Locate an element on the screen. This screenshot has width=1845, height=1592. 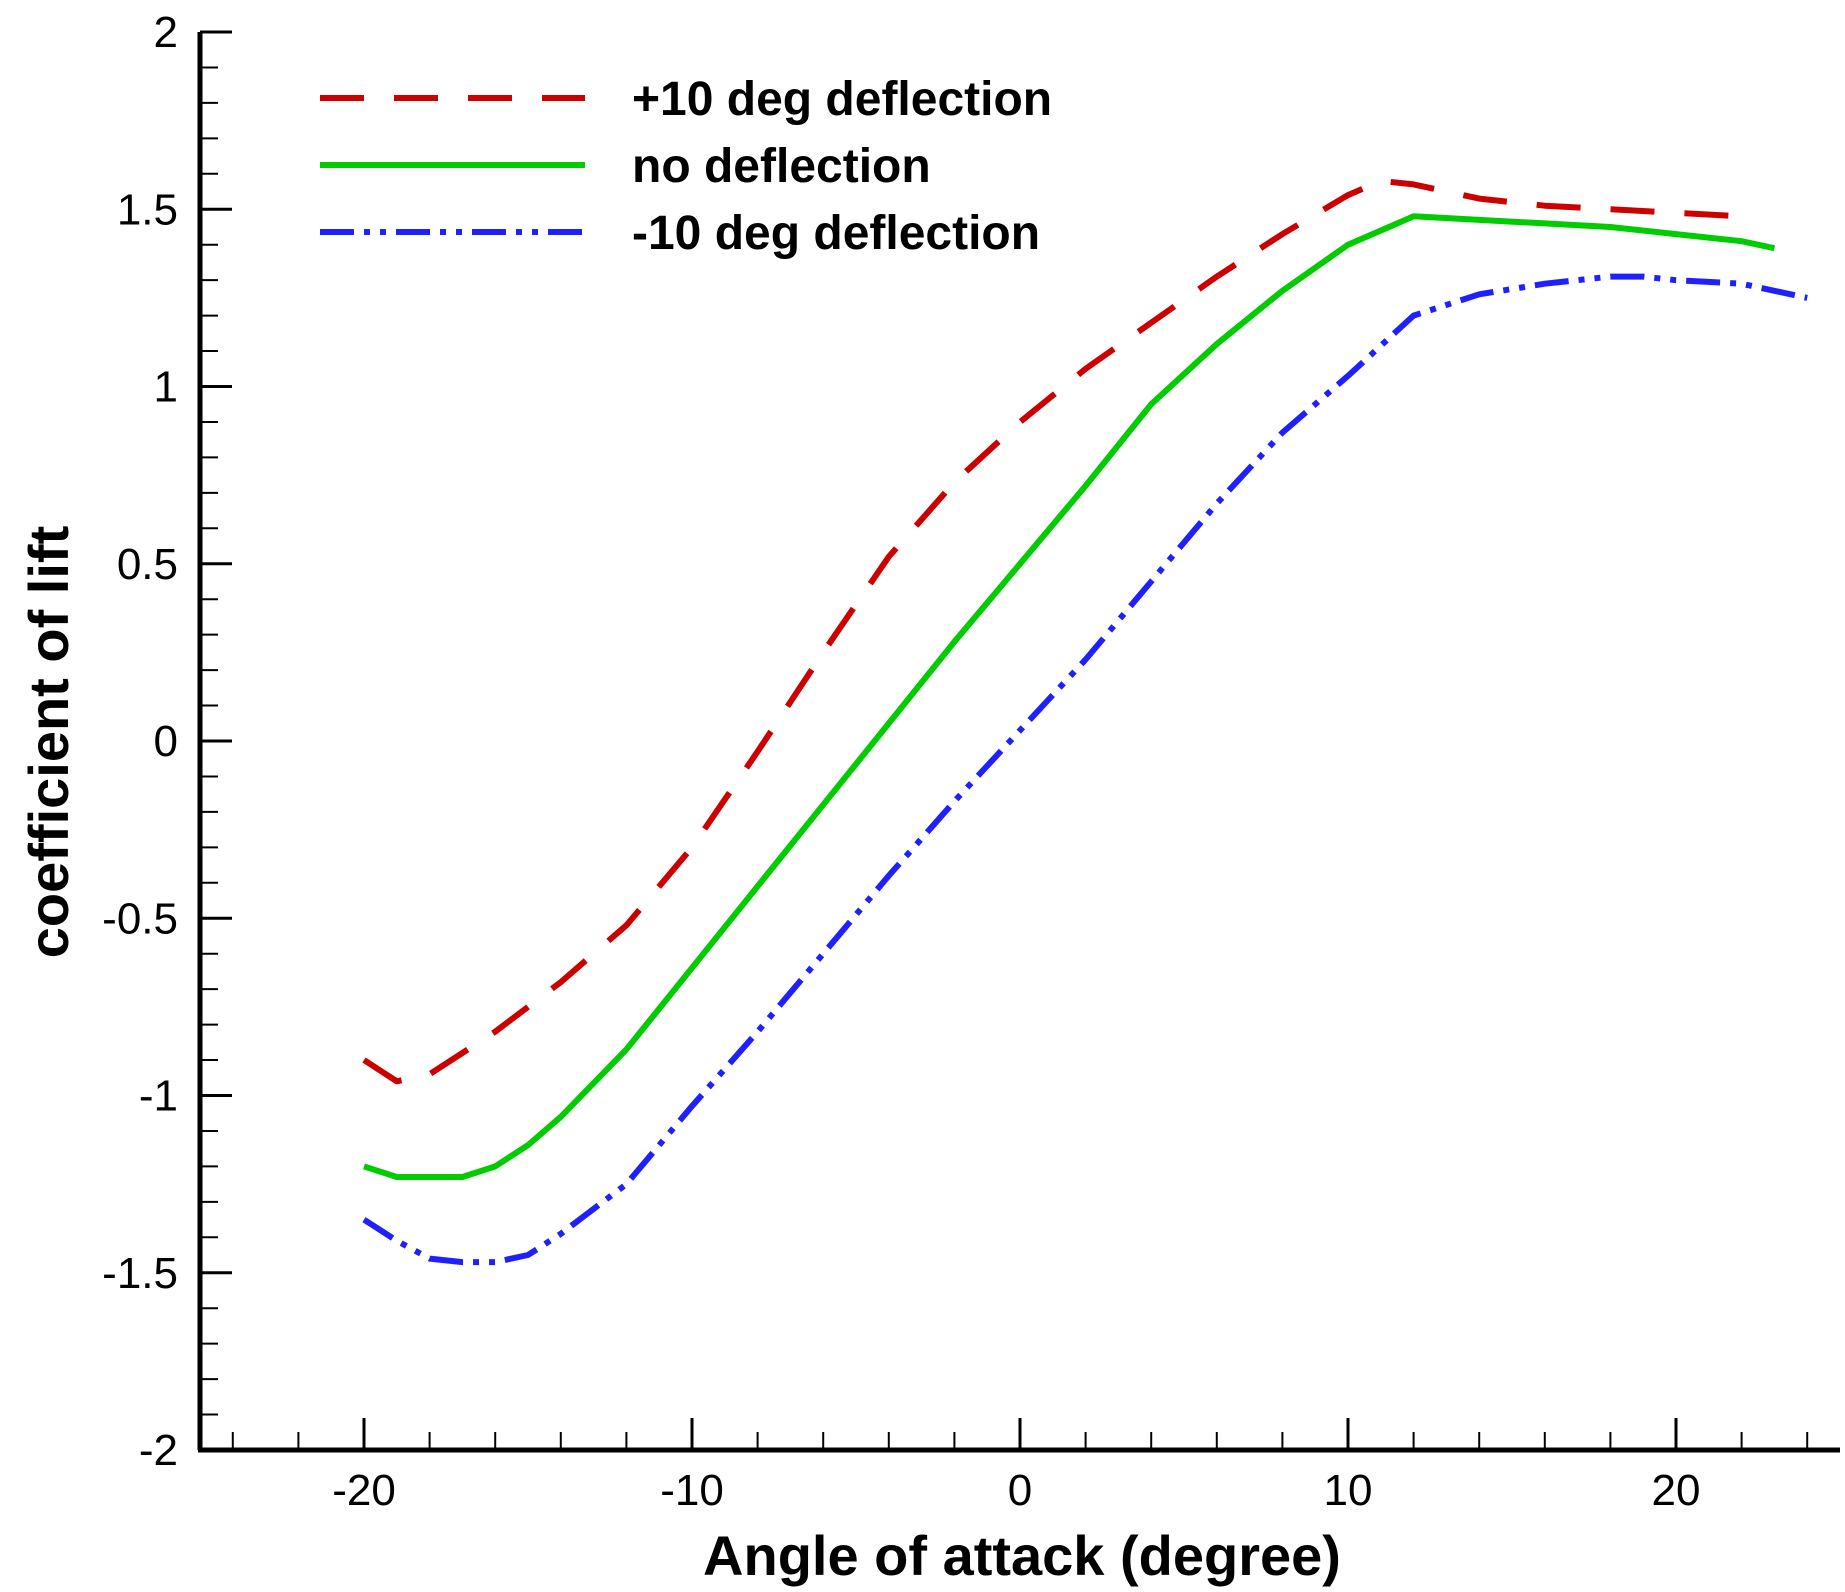
x-tick-label: -10 is located at coordinates (692, 1490).